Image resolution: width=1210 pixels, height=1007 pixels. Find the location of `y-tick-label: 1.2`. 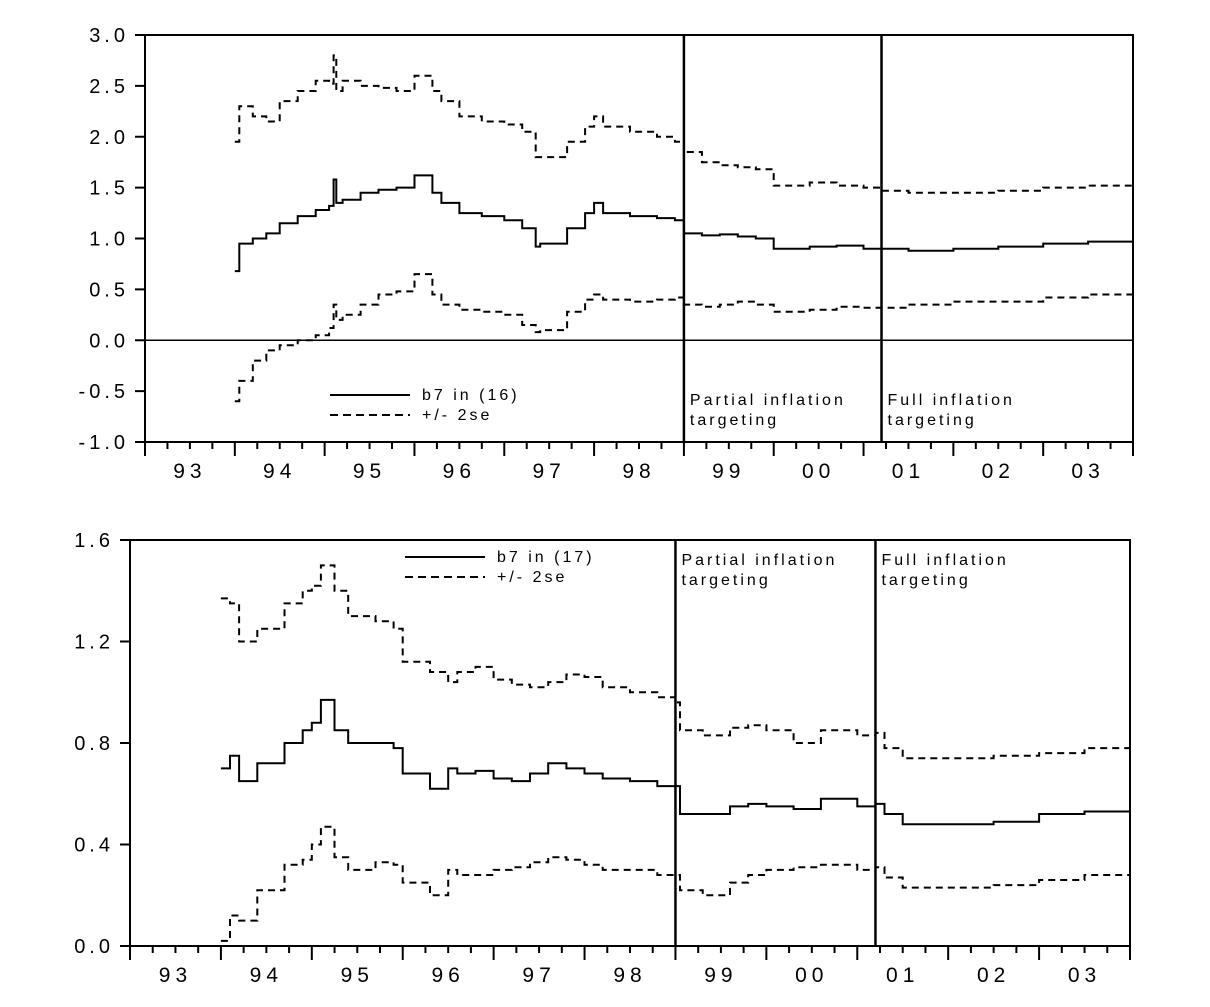

y-tick-label: 1.2 is located at coordinates (94, 643).